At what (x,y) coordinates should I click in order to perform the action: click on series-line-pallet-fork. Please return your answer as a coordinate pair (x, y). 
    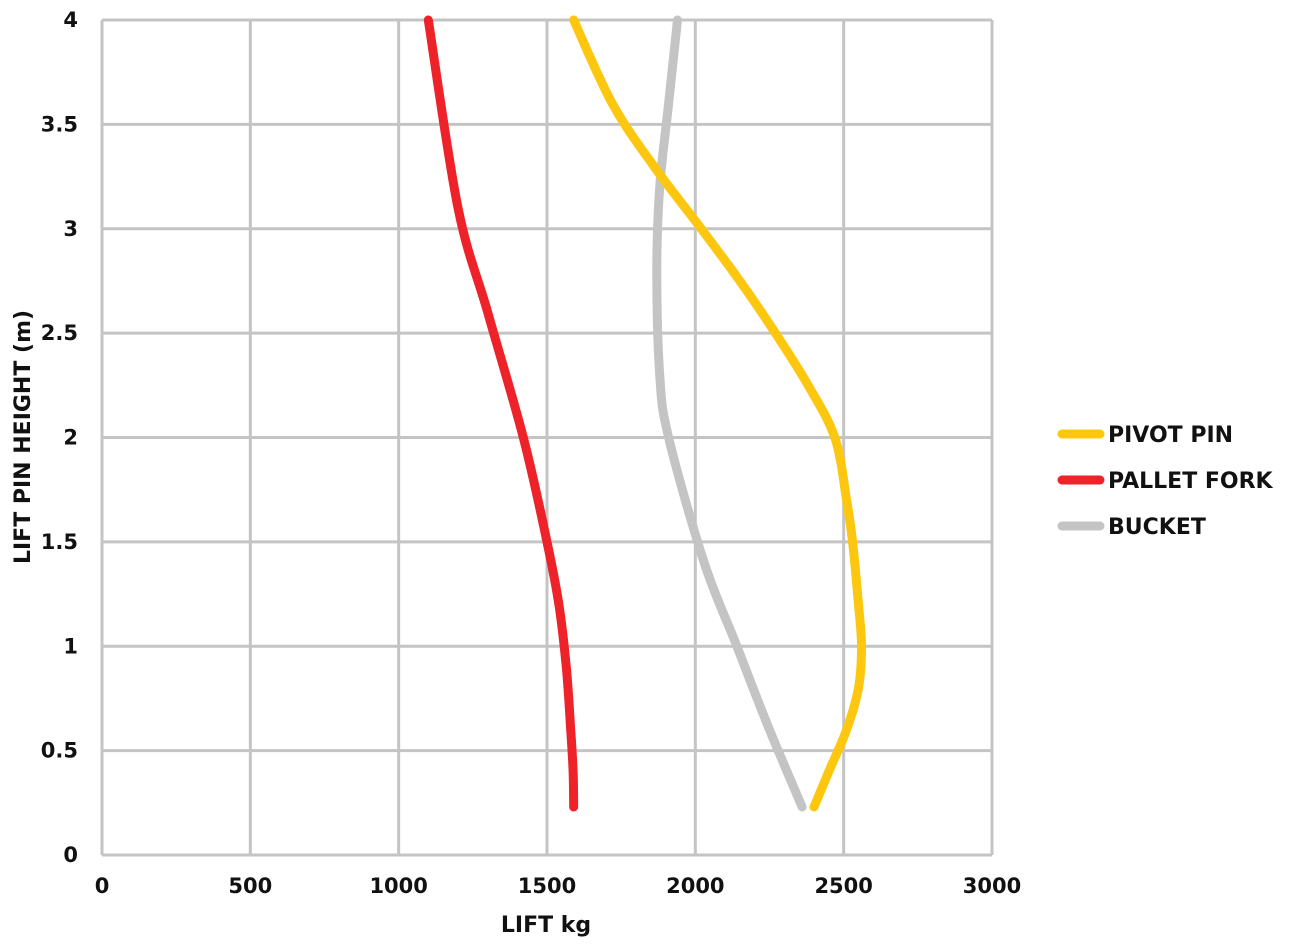
    Looking at the image, I should click on (501, 413).